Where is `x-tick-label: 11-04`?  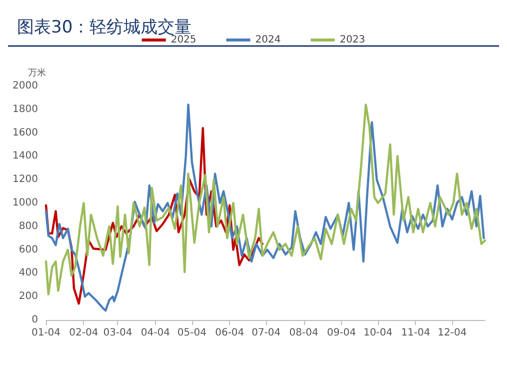 x-tick-label: 11-04 is located at coordinates (415, 333).